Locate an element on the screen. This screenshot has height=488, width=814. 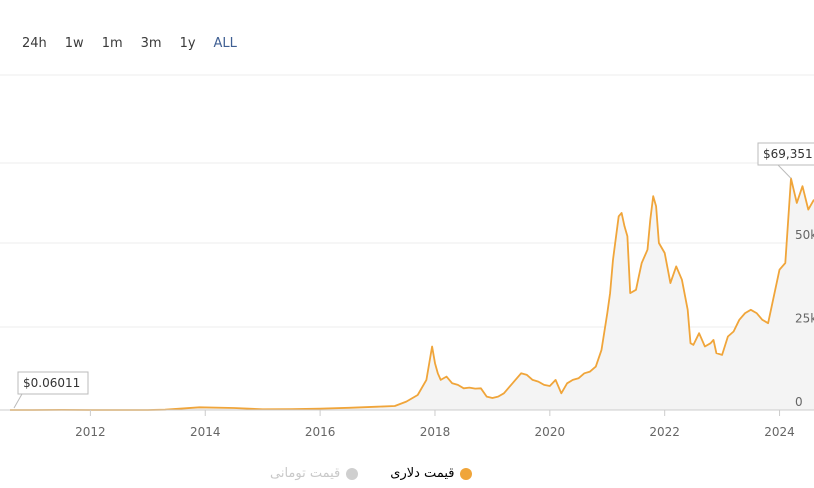
annotation-label: $0.06011 is located at coordinates (51, 383).